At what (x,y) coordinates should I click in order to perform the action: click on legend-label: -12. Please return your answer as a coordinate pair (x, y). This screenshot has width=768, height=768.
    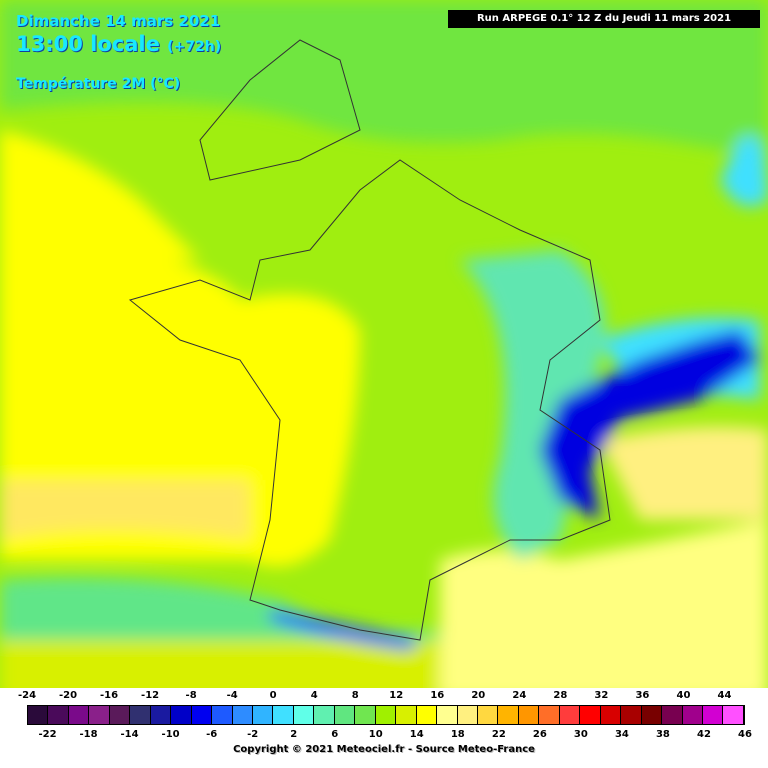
    Looking at the image, I should click on (150, 695).